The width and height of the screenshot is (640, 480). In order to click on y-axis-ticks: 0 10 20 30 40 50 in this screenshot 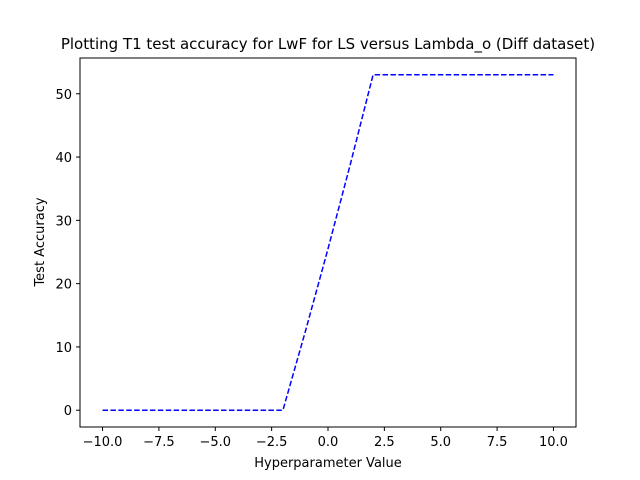, I will do `click(67, 253)`.